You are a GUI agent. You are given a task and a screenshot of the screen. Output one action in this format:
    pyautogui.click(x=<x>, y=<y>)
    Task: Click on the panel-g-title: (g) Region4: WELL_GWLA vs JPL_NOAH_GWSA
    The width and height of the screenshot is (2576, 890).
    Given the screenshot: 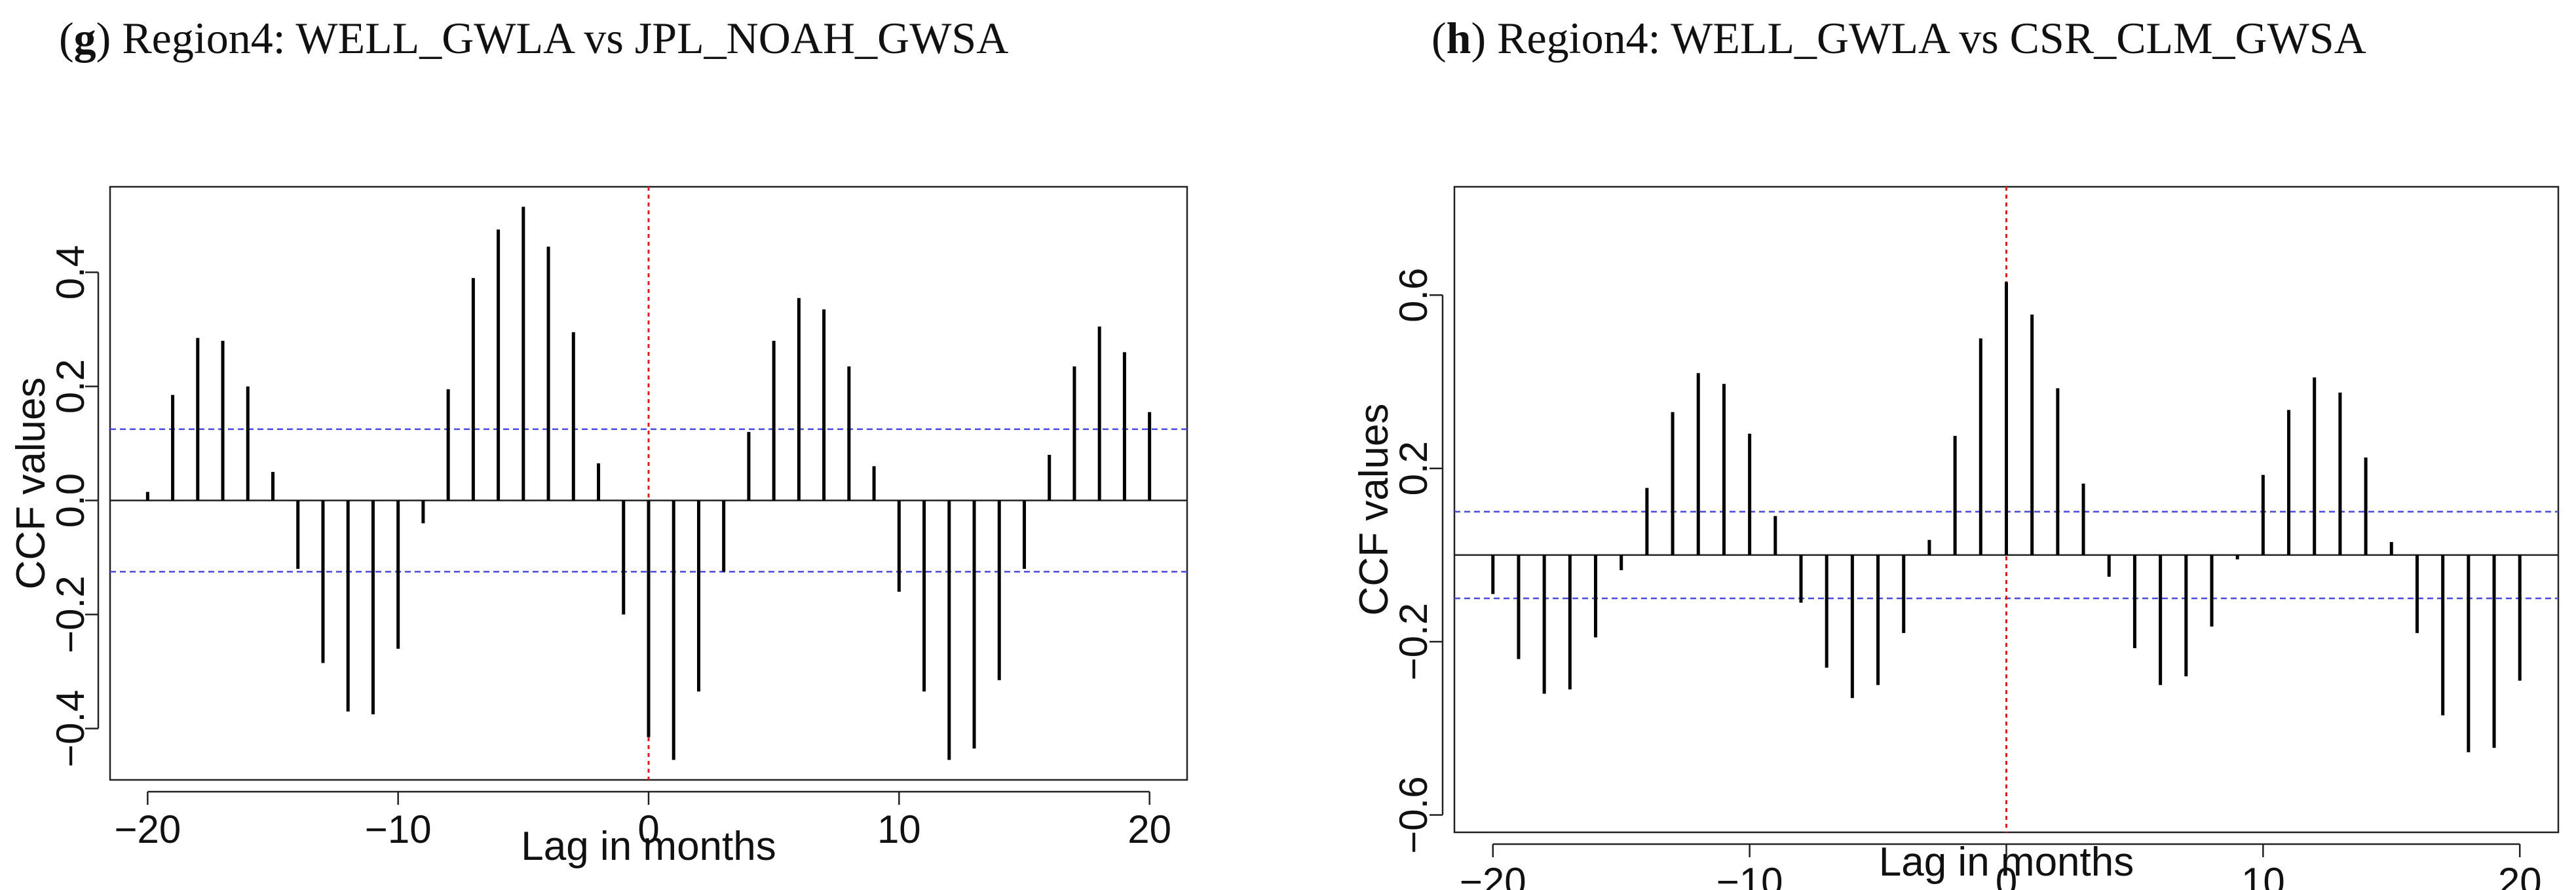 What is the action you would take?
    pyautogui.click(x=534, y=38)
    